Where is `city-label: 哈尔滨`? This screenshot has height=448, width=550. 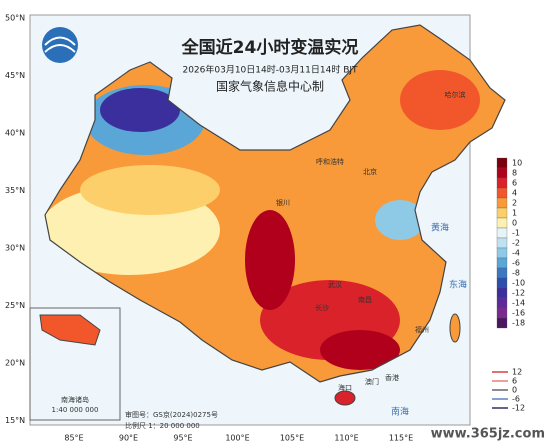
city-label: 哈尔滨 is located at coordinates (455, 94).